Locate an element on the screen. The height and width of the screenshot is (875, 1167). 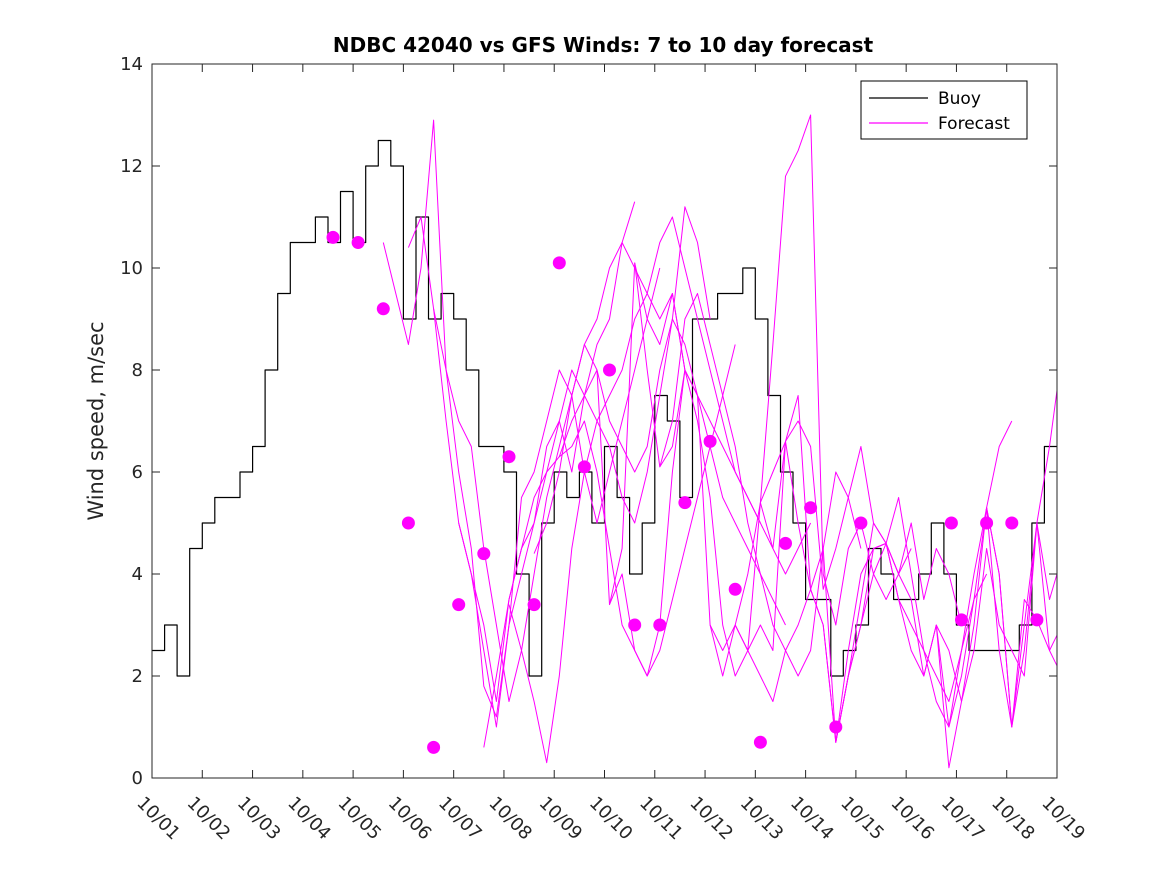
y-tick-label: 6 is located at coordinates (137, 472).